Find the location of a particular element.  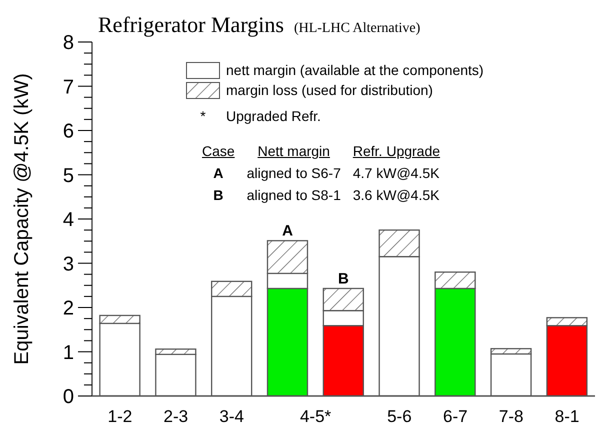

annotation: Case is located at coordinates (218, 151).